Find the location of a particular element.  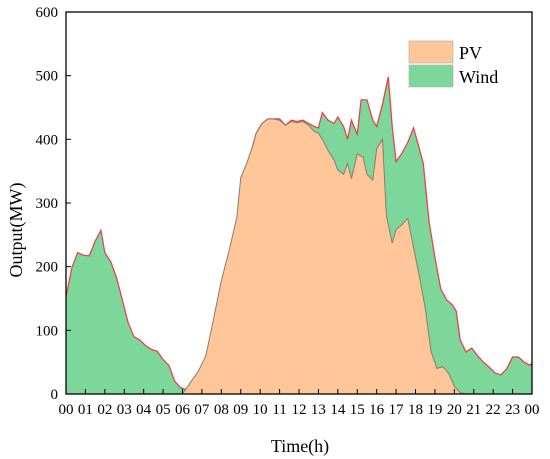

x-tick-label: 09 is located at coordinates (240, 410).